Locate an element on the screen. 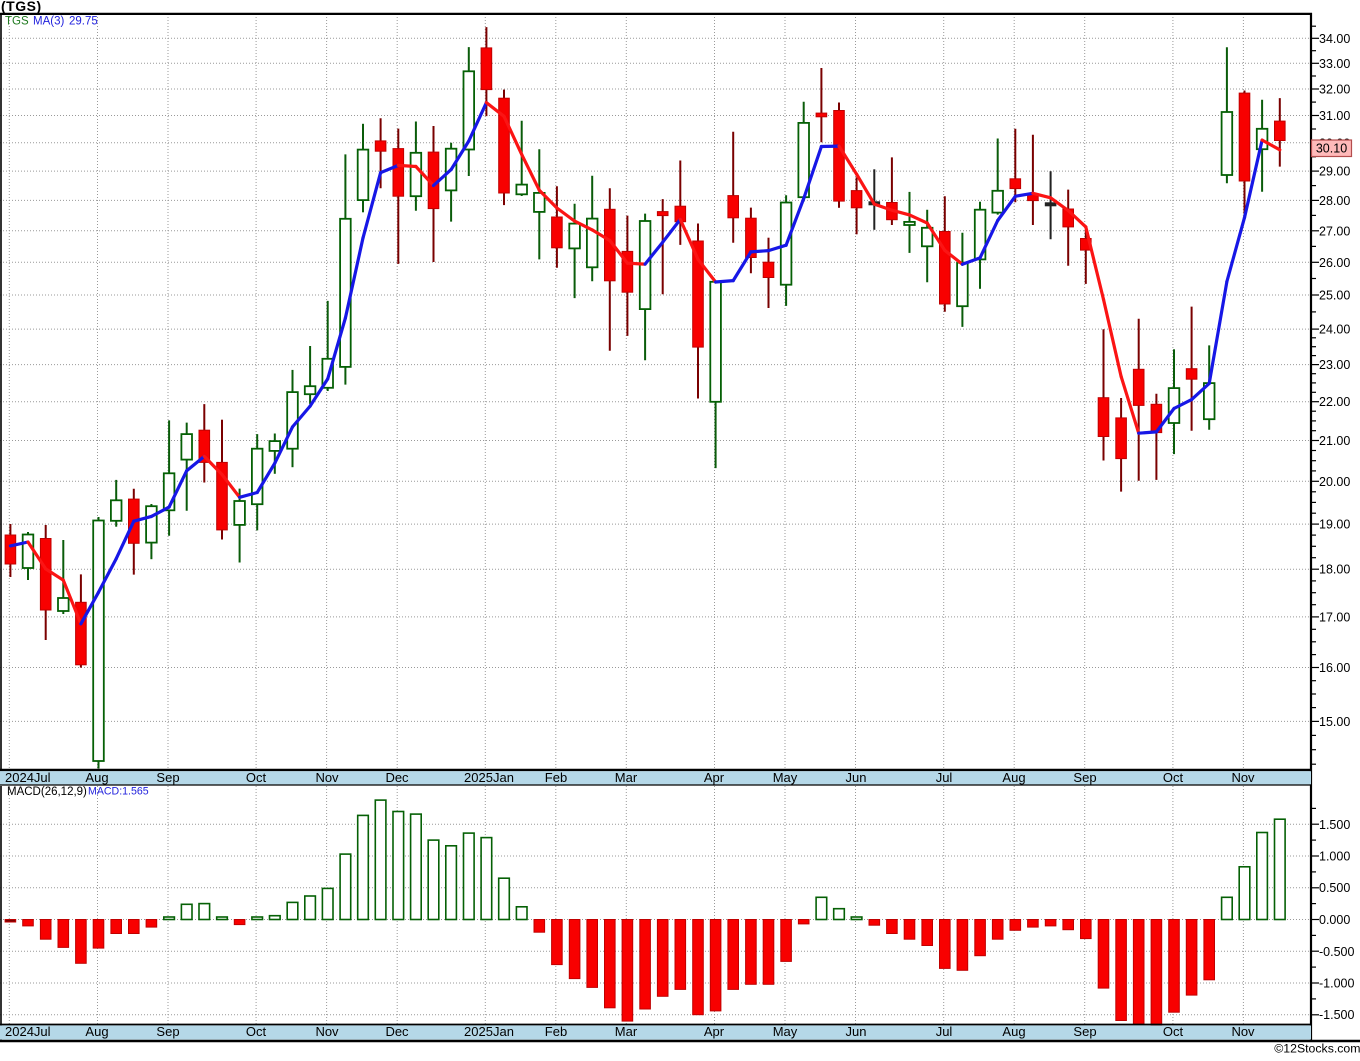  svg-text: -0.500 is located at coordinates (1336, 952).